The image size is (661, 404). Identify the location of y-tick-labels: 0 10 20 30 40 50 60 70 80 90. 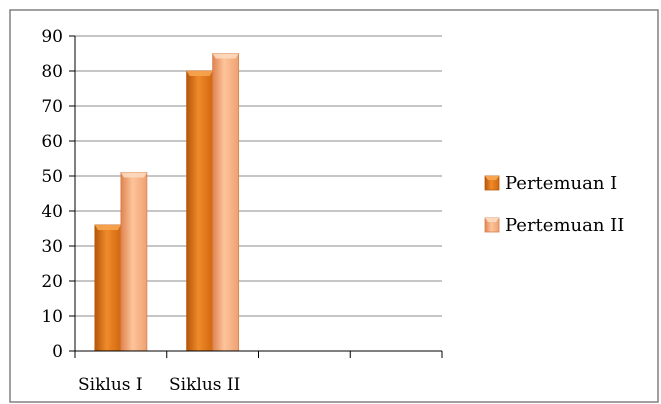
(52, 194).